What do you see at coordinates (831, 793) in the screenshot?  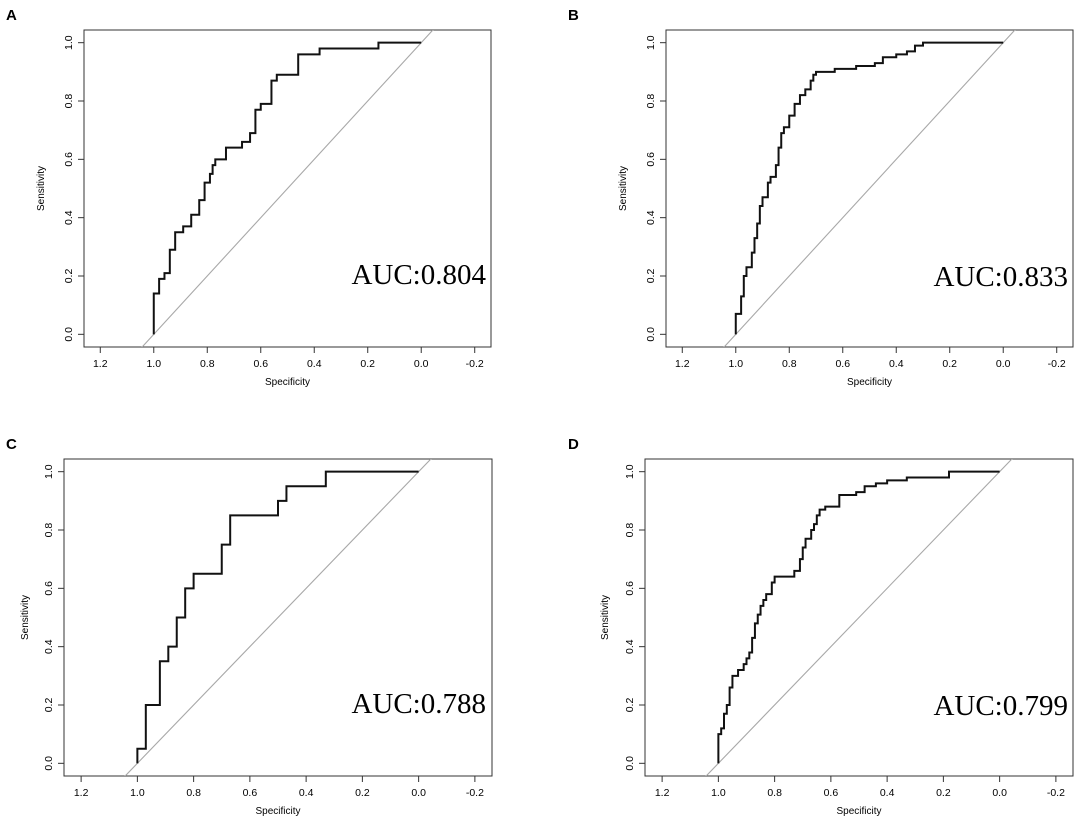 I see `x-tick-label-d-3: 0.6` at bounding box center [831, 793].